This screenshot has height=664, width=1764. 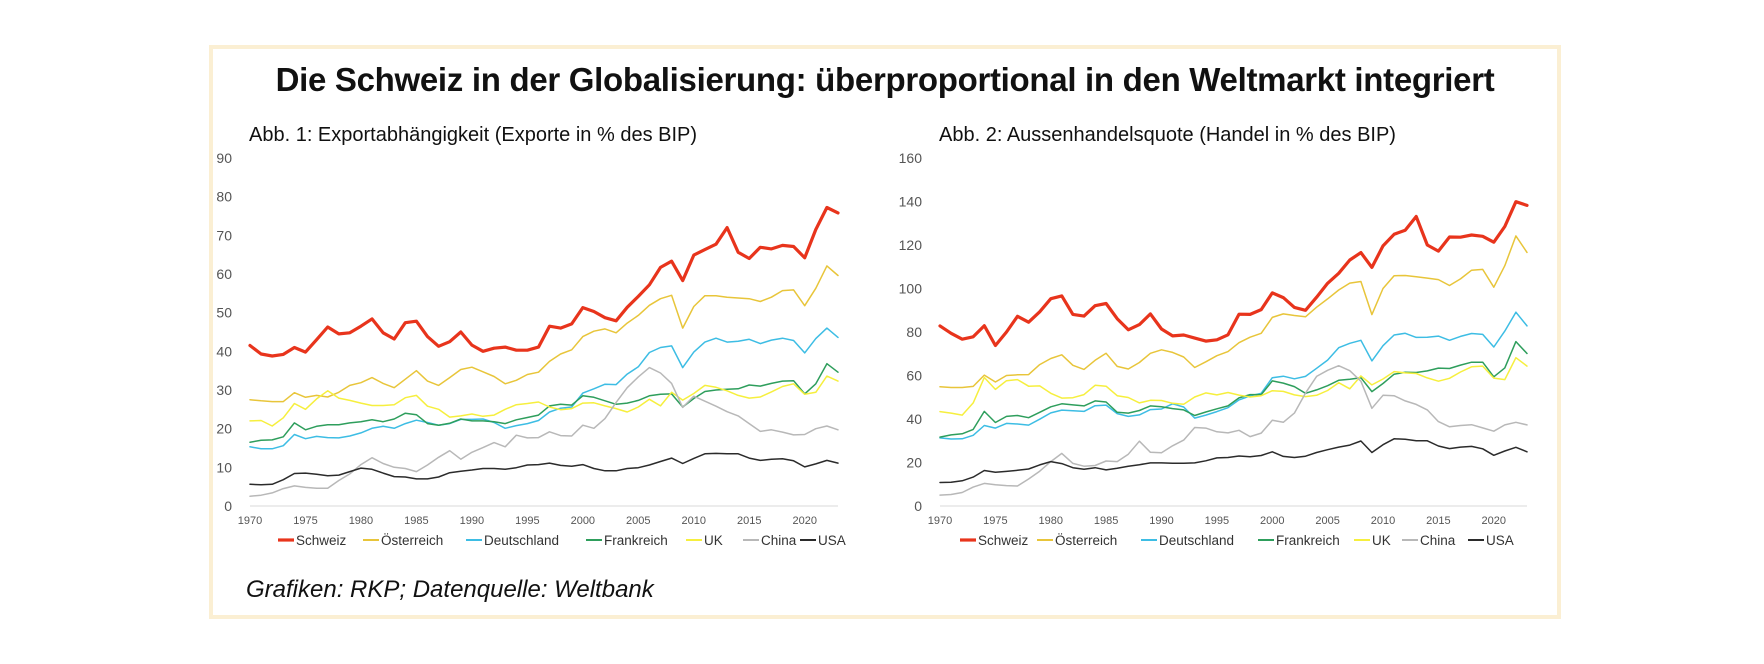 I want to click on y-tick-label: 90, so click(x=224, y=158).